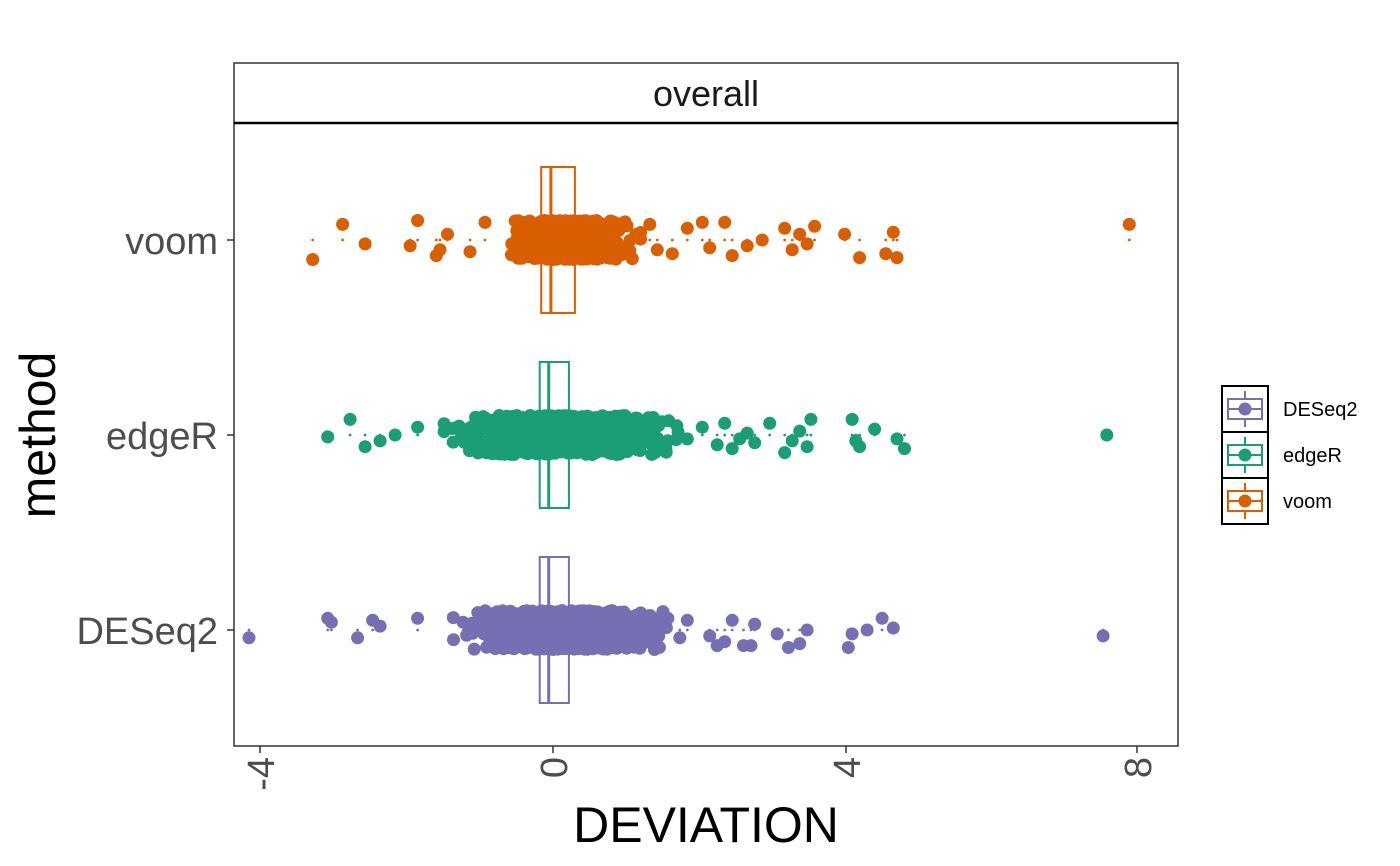 The image size is (1400, 866). Describe the element at coordinates (554, 435) in the screenshot. I see `box-edger` at that location.